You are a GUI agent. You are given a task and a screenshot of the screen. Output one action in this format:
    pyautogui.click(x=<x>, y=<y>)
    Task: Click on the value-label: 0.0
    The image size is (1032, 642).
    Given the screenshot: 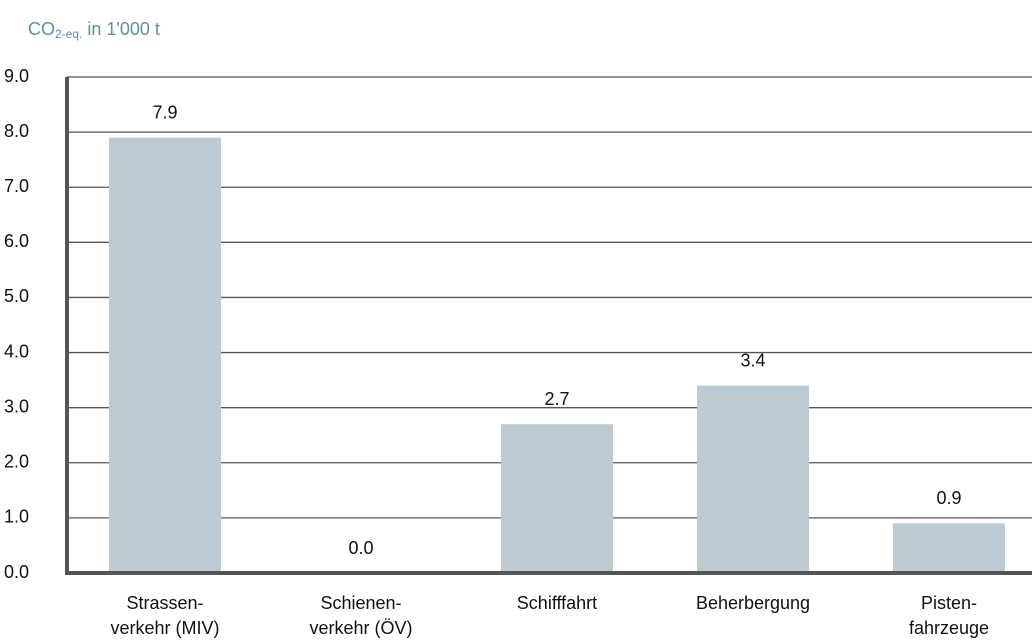 What is the action you would take?
    pyautogui.click(x=360, y=548)
    